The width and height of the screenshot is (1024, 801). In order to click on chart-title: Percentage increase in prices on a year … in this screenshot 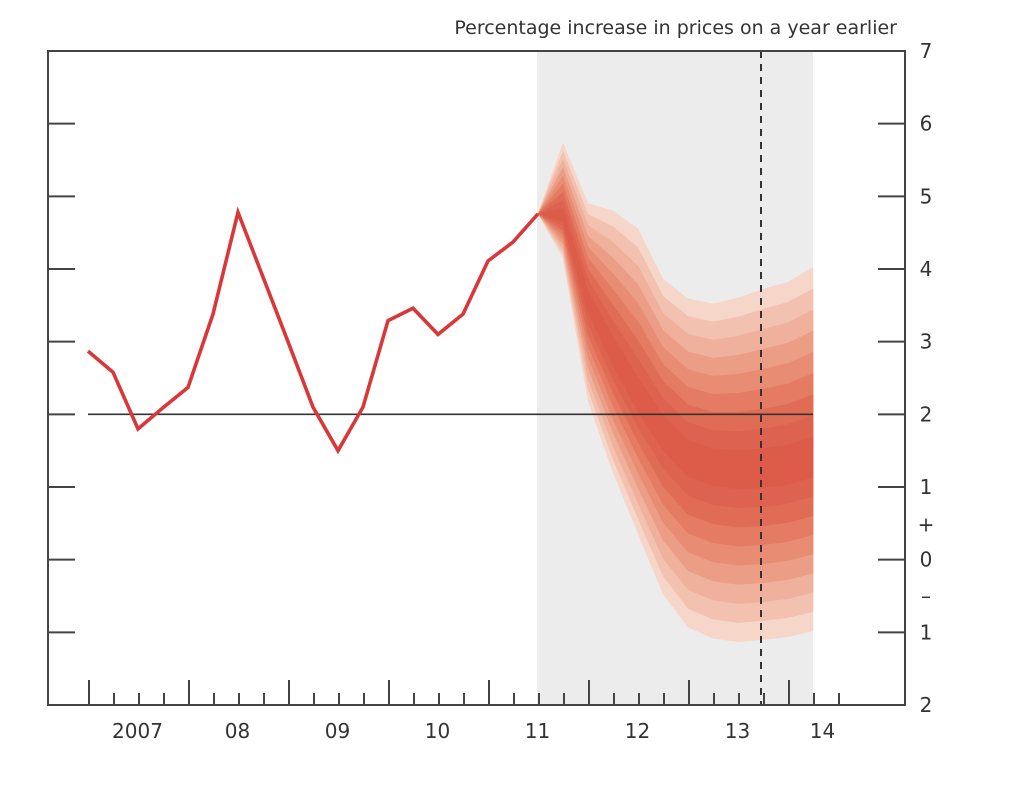, I will do `click(675, 28)`.